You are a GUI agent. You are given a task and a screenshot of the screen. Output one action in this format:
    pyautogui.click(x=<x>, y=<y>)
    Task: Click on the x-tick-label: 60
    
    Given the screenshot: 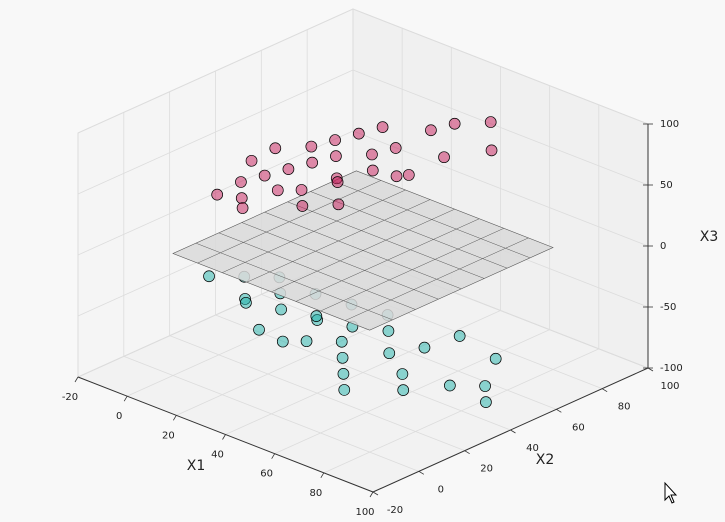 What is the action you would take?
    pyautogui.click(x=266, y=474)
    